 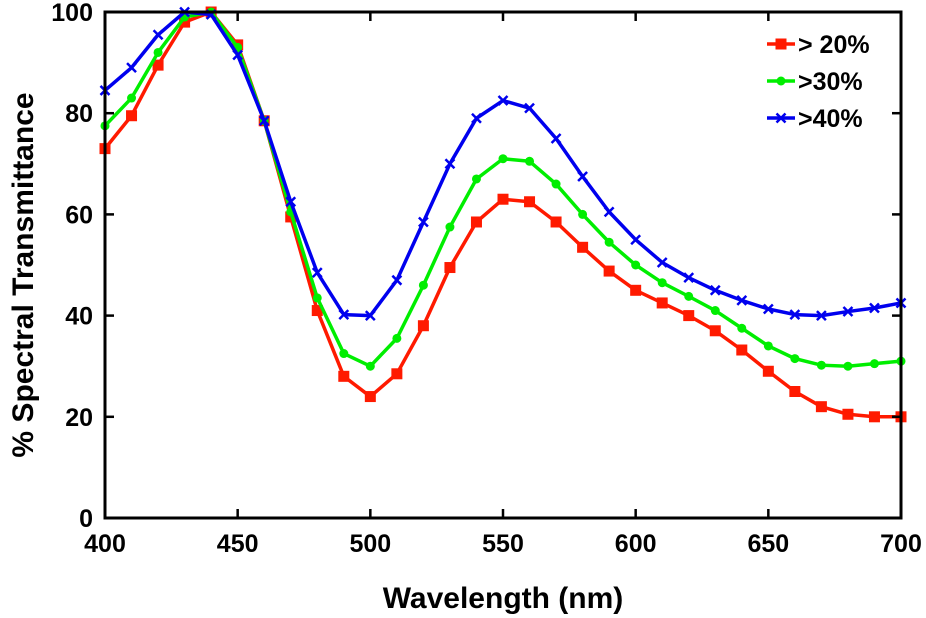 I want to click on y-tick-label: 0, so click(x=86, y=519).